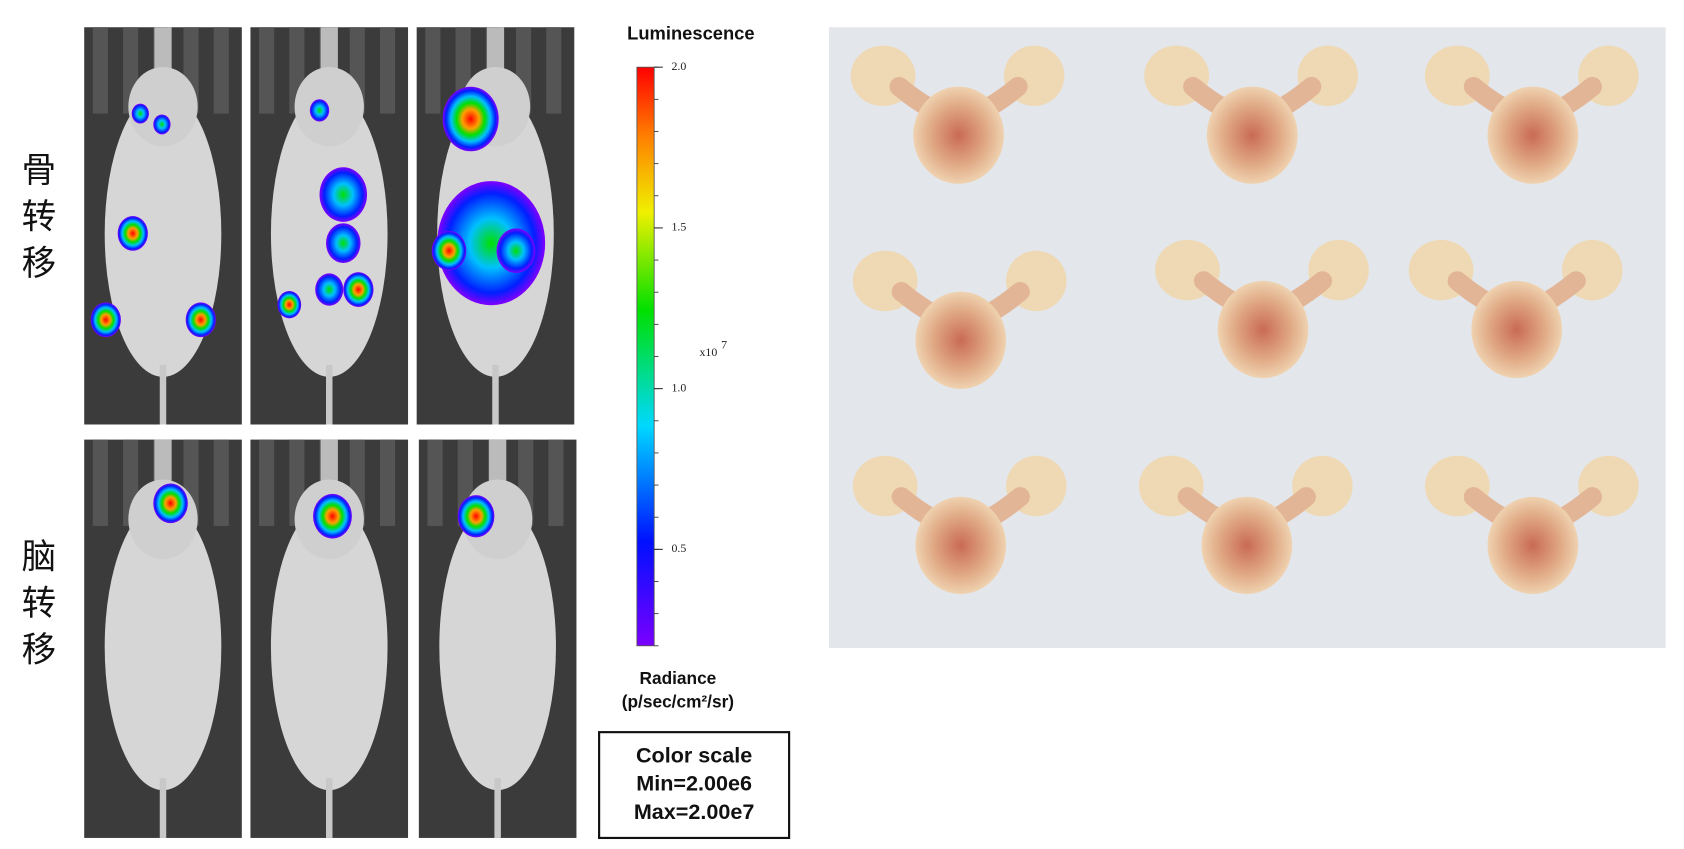 Image resolution: width=1684 pixels, height=849 pixels. I want to click on row-label: 骨转移, so click(39, 217).